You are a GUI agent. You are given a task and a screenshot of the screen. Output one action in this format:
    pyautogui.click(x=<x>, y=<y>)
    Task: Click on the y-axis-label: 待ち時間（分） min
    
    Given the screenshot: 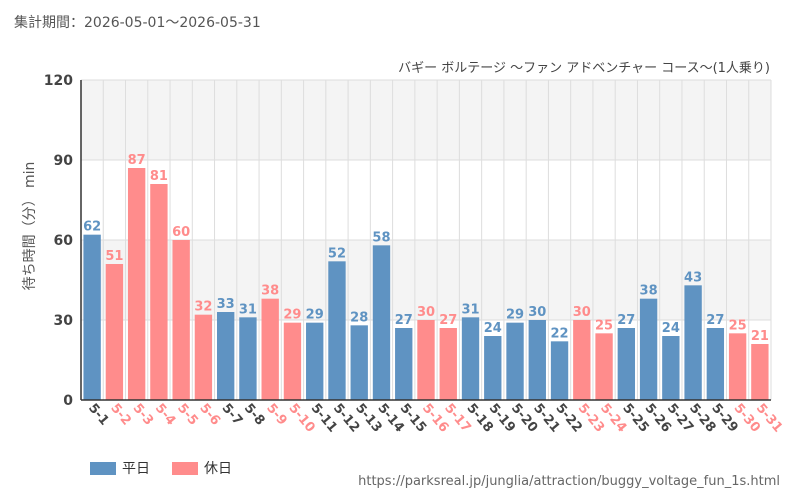 What is the action you would take?
    pyautogui.click(x=30, y=226)
    